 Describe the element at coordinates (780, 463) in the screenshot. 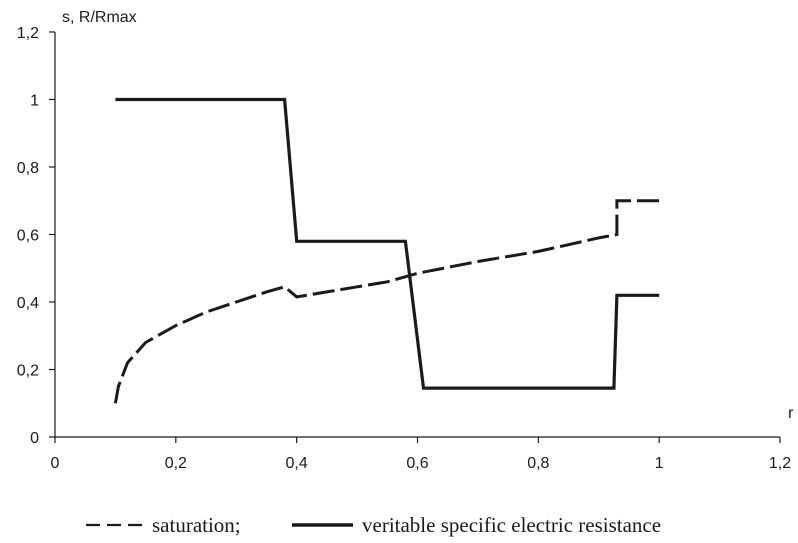

I see `x-tick-label: 1,2` at that location.